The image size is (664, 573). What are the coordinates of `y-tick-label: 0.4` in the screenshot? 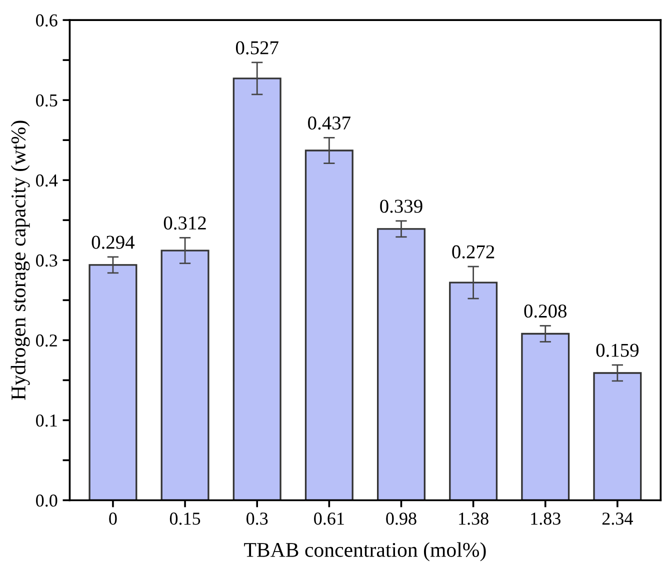 It's located at (47, 180).